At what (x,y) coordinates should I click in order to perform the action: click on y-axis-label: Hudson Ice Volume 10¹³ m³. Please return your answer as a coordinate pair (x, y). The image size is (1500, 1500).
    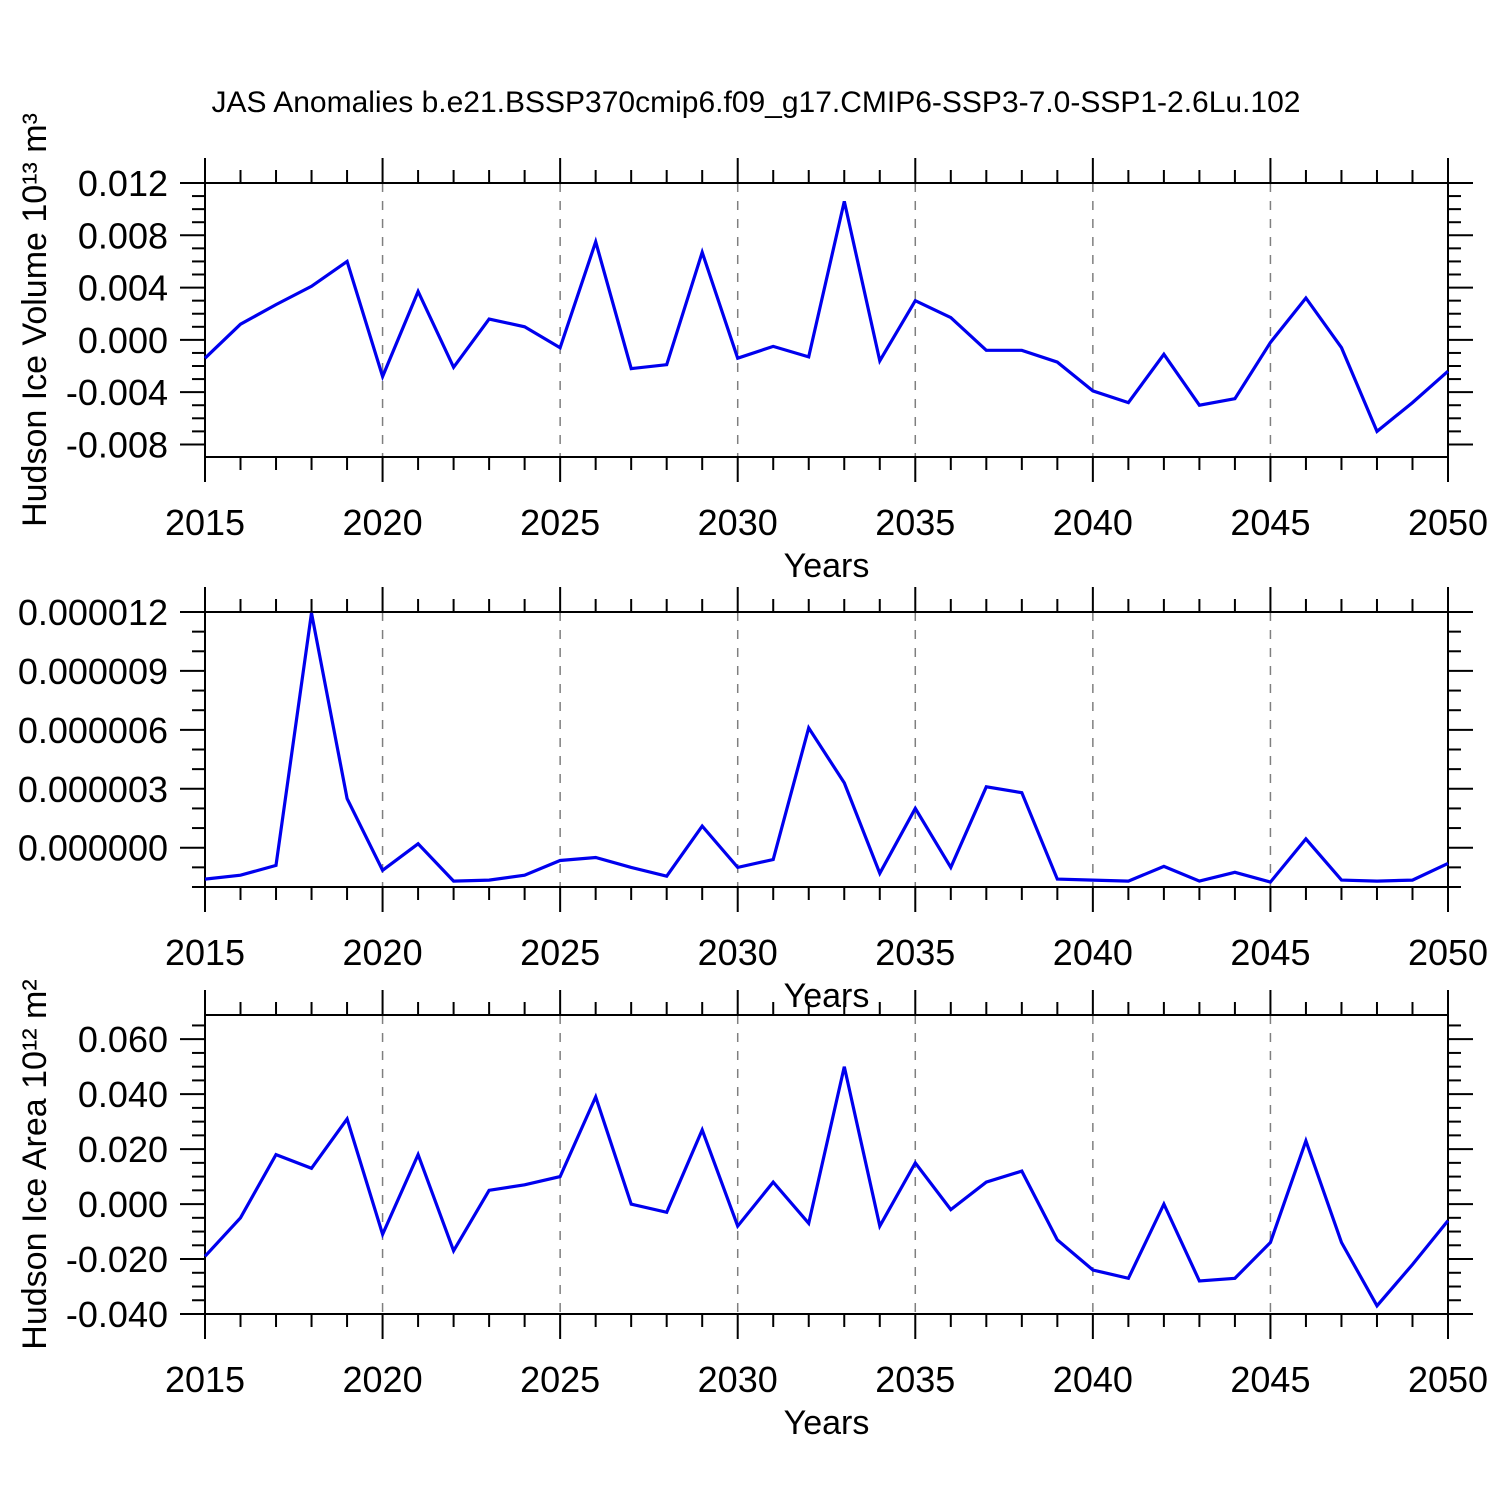
    Looking at the image, I should click on (35, 320).